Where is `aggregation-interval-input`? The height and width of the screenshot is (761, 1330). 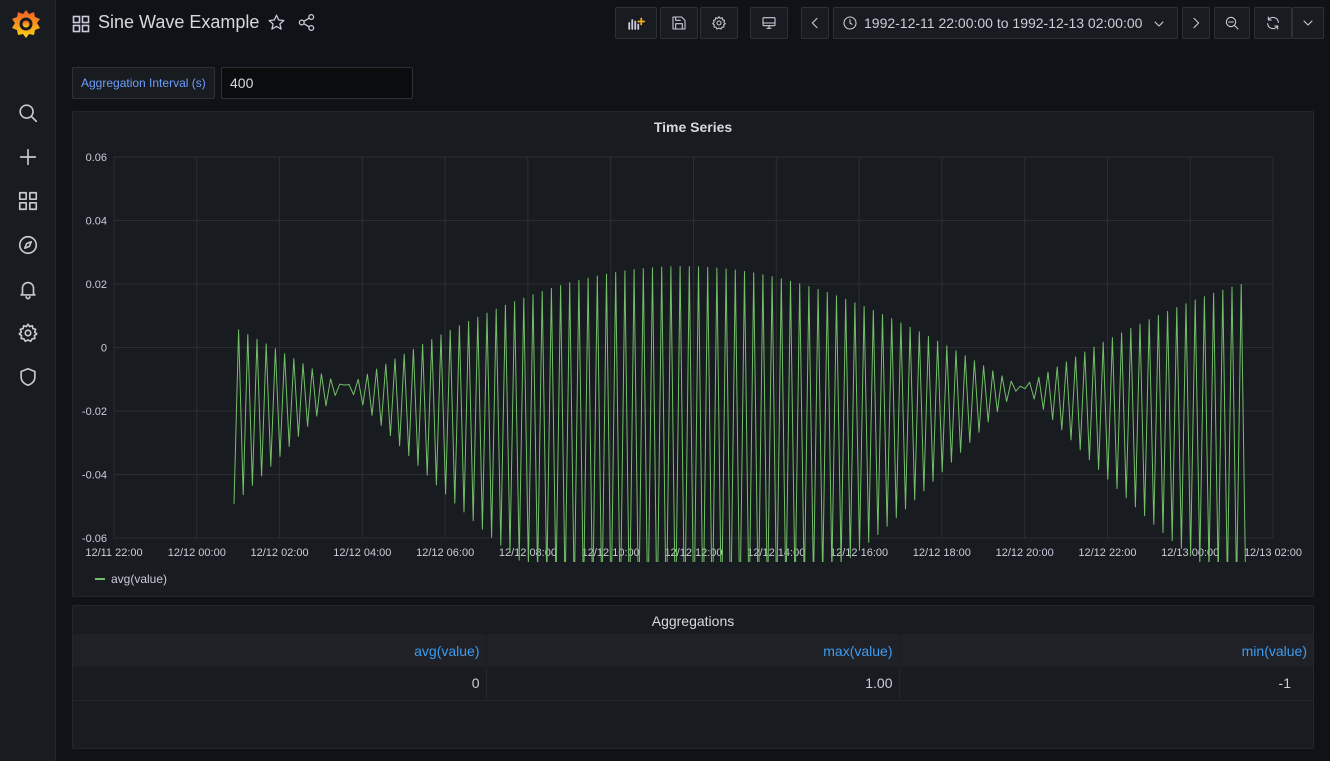 aggregation-interval-input is located at coordinates (317, 83).